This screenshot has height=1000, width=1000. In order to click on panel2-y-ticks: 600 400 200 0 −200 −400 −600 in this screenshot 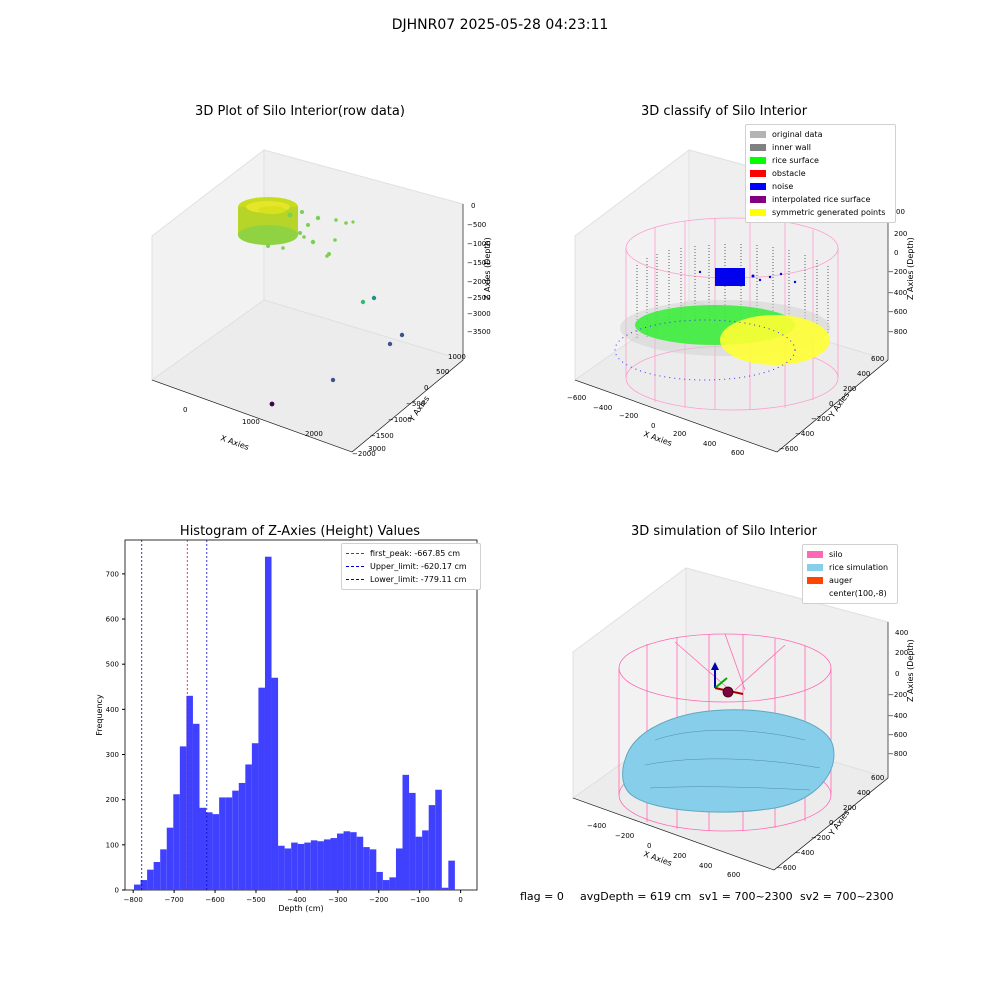, I will do `click(831, 404)`.